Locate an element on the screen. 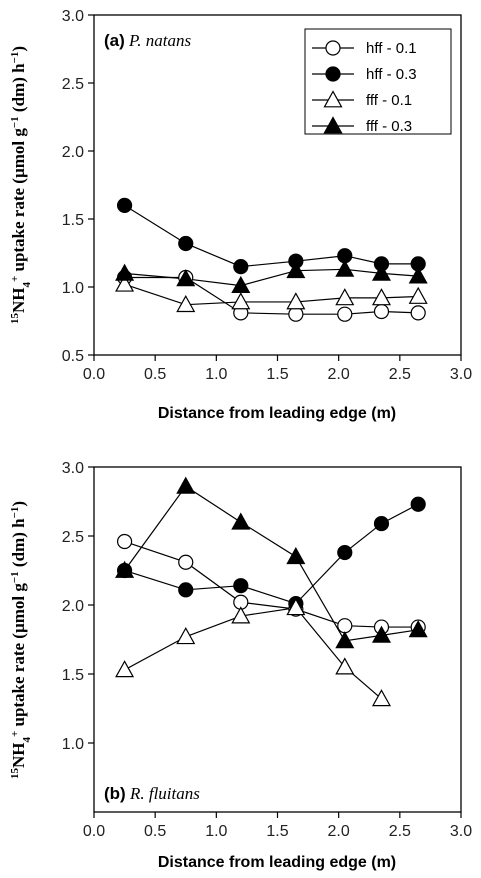 Image resolution: width=481 pixels, height=878 pixels. x-tick-label-b: 1.5 is located at coordinates (277, 831).